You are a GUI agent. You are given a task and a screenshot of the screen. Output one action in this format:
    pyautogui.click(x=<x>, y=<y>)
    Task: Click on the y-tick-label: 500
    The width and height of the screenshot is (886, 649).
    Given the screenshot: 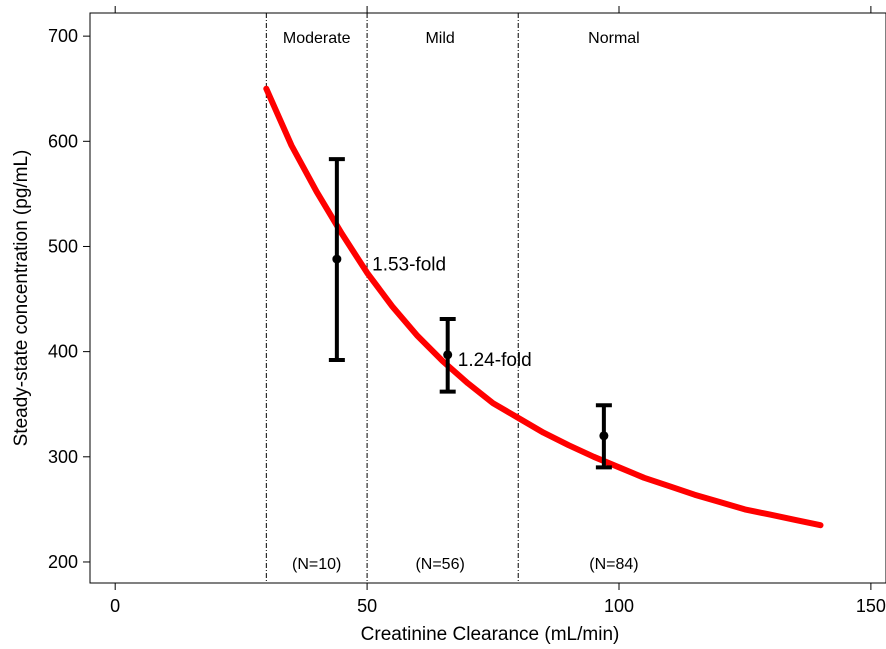 What is the action you would take?
    pyautogui.click(x=63, y=246)
    